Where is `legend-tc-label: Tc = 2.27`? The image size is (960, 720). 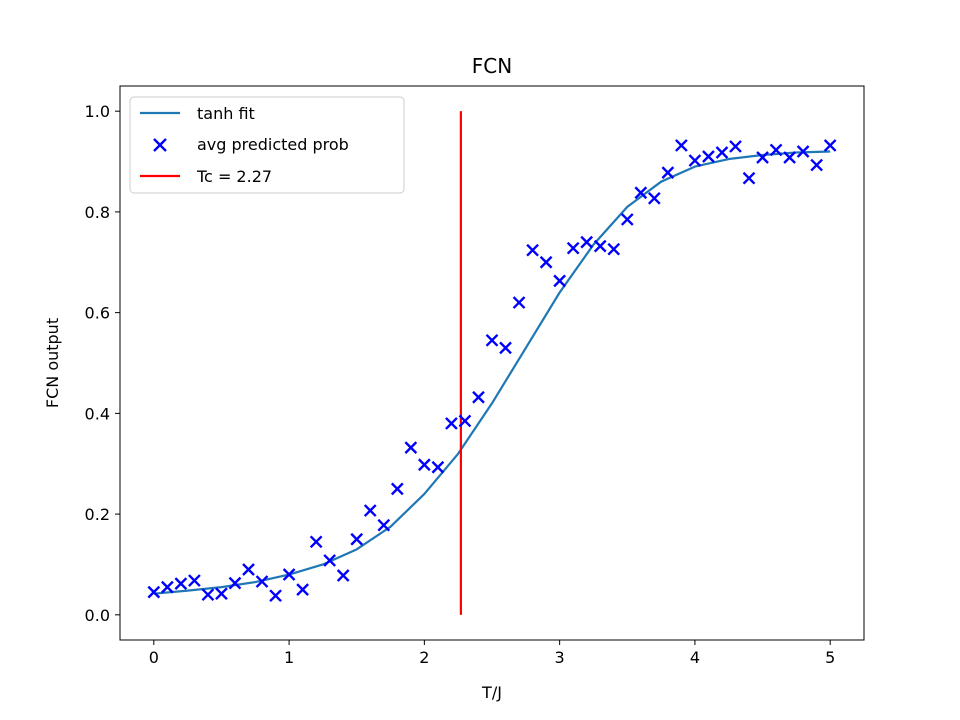 legend-tc-label: Tc = 2.27 is located at coordinates (234, 176).